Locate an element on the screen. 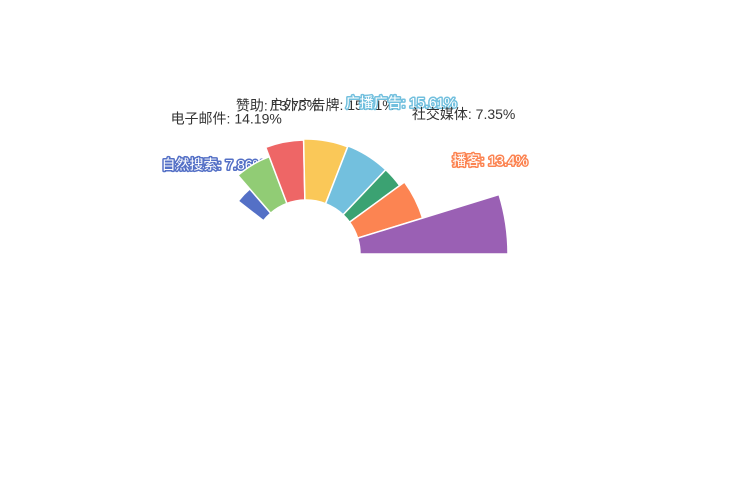 Image resolution: width=750 pixels, height=500 pixels. slice-label: 播客: 13.4% is located at coordinates (489, 160).